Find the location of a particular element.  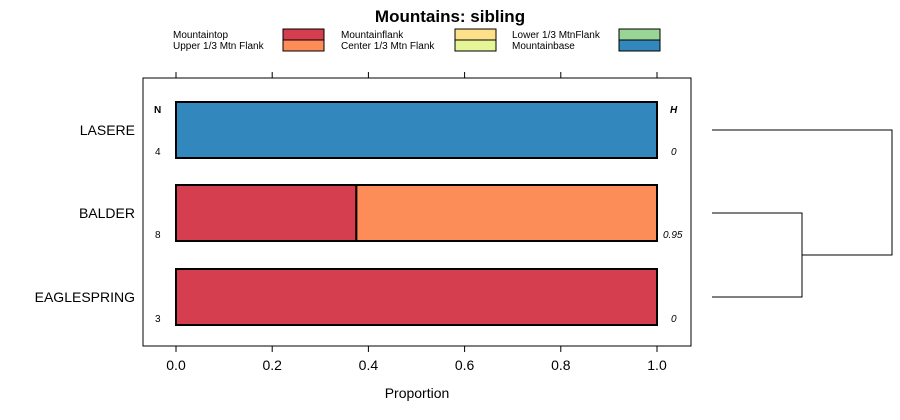

n-value: 8 is located at coordinates (158, 235).